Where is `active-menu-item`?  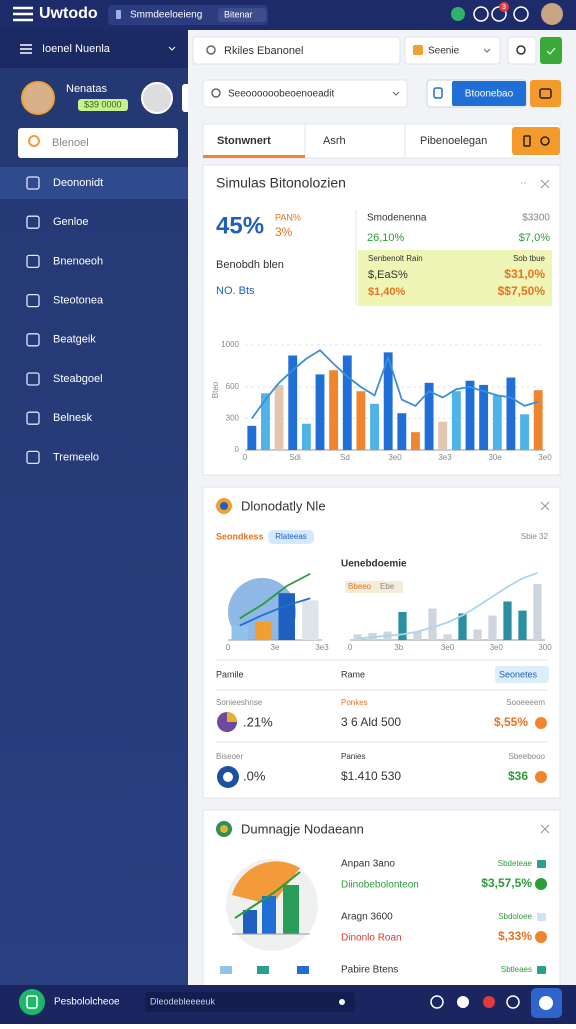 active-menu-item is located at coordinates (94, 183).